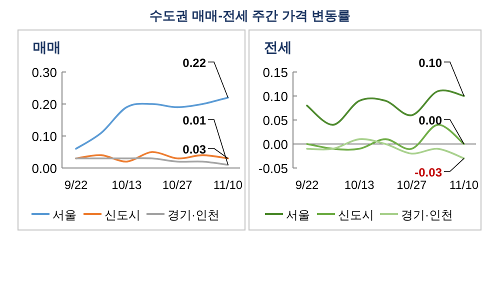  What do you see at coordinates (47, 47) in the screenshot?
I see `chart-subtitle: 매매` at bounding box center [47, 47].